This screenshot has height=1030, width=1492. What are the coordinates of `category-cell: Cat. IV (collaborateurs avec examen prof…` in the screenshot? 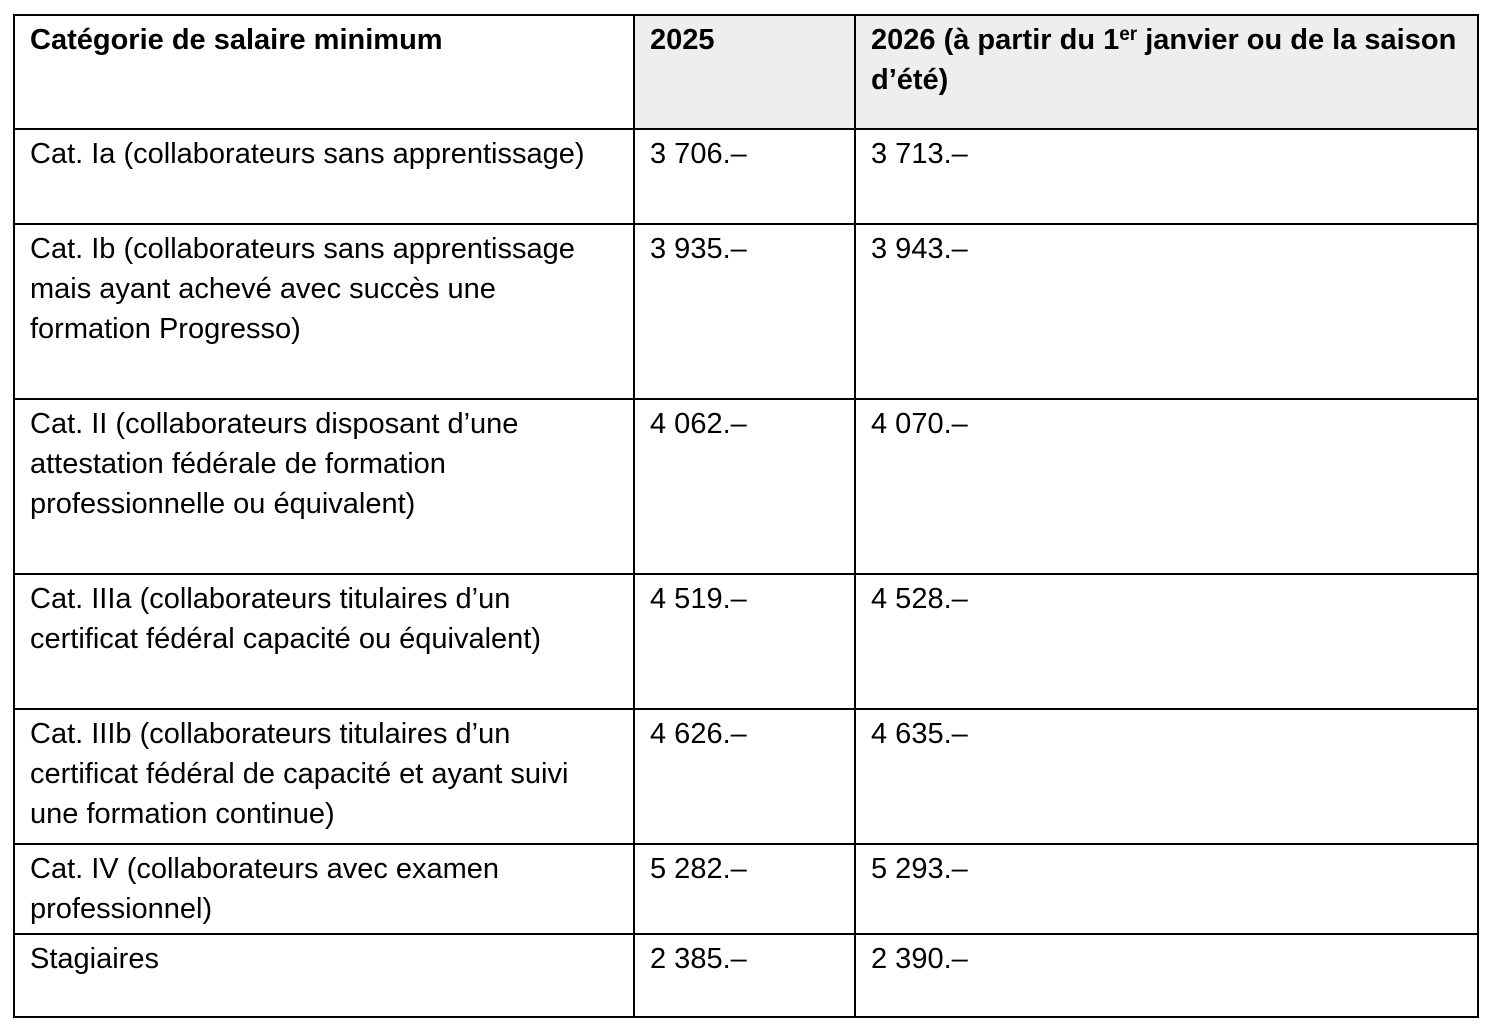 It's located at (324, 889).